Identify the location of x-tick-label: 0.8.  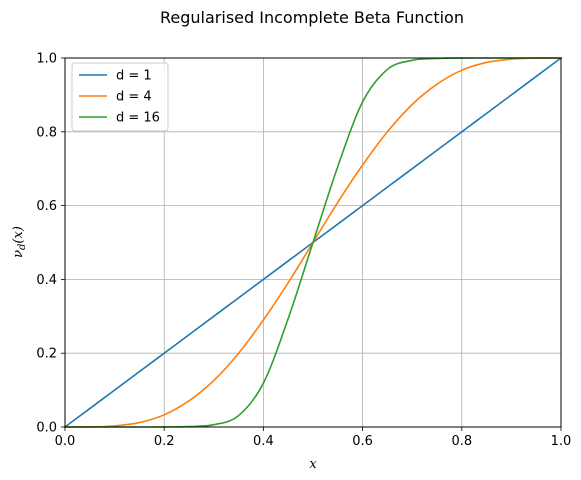
(461, 441).